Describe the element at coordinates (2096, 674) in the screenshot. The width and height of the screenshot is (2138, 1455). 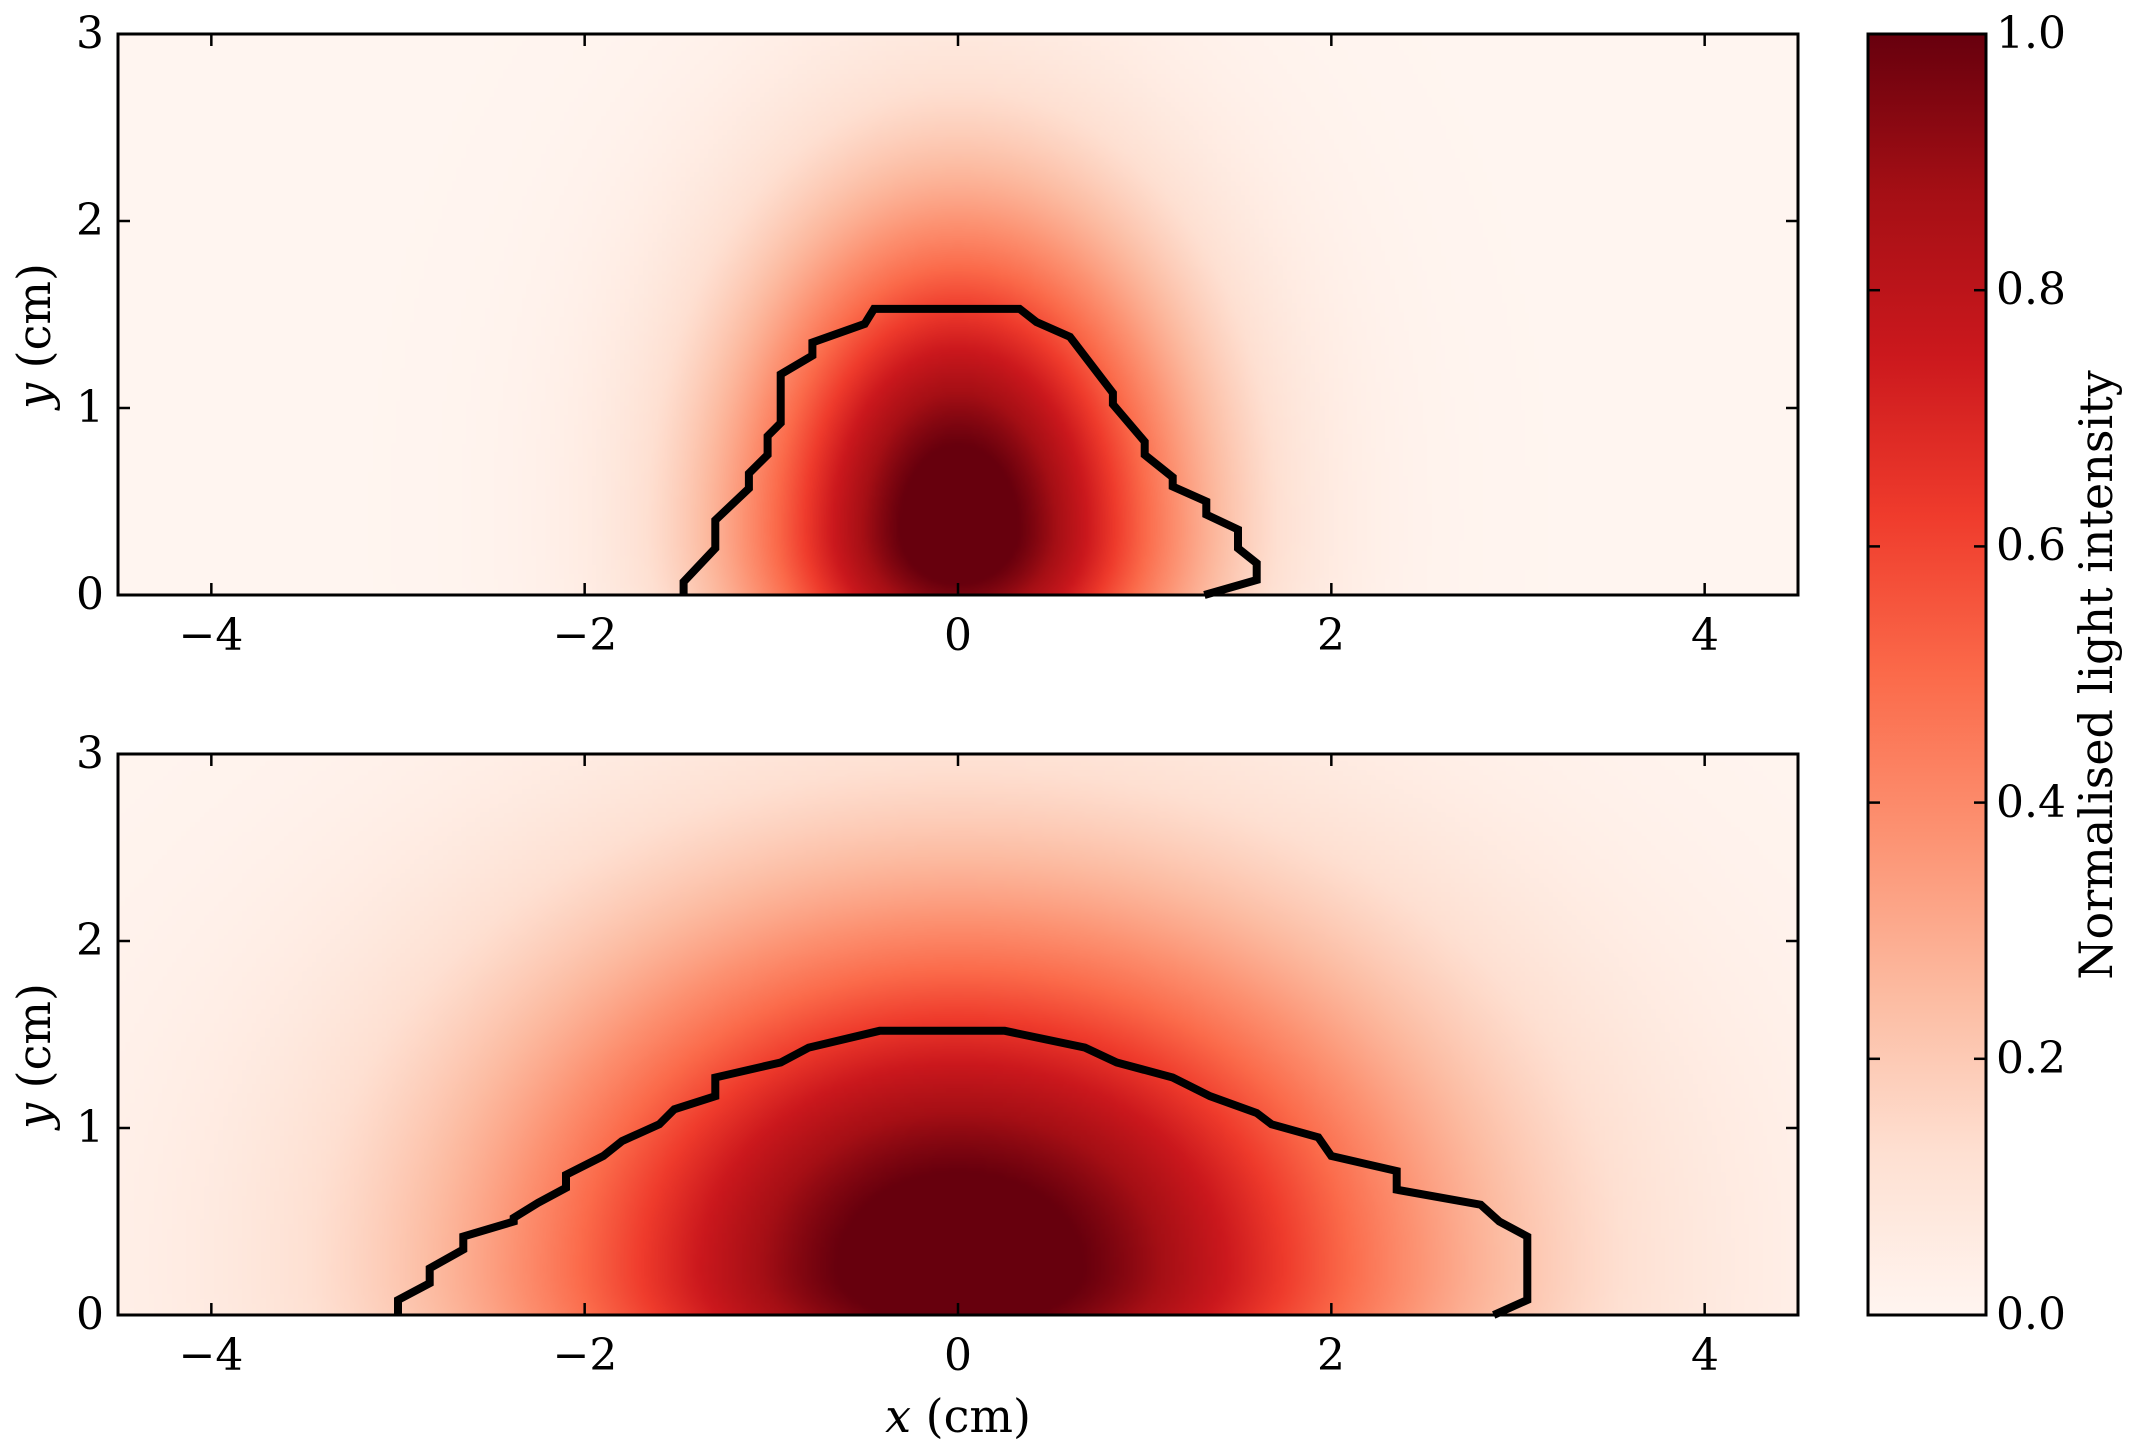
I see `colorbar-label: Normalised light intensity` at that location.